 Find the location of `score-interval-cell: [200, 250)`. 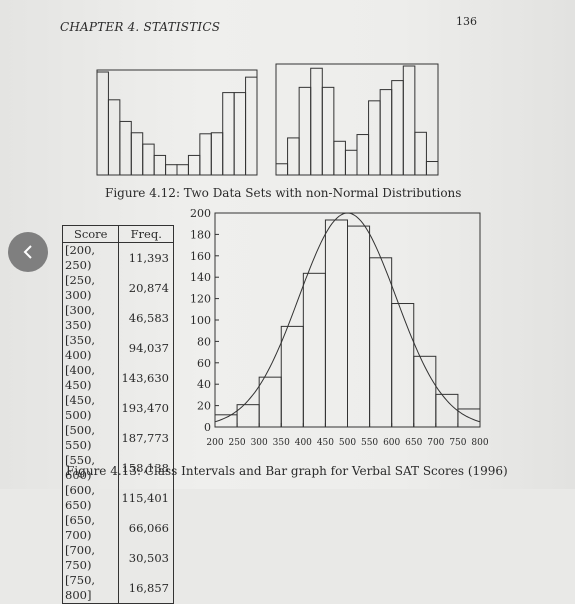

score-interval-cell: [200, 250) is located at coordinates (80, 257).